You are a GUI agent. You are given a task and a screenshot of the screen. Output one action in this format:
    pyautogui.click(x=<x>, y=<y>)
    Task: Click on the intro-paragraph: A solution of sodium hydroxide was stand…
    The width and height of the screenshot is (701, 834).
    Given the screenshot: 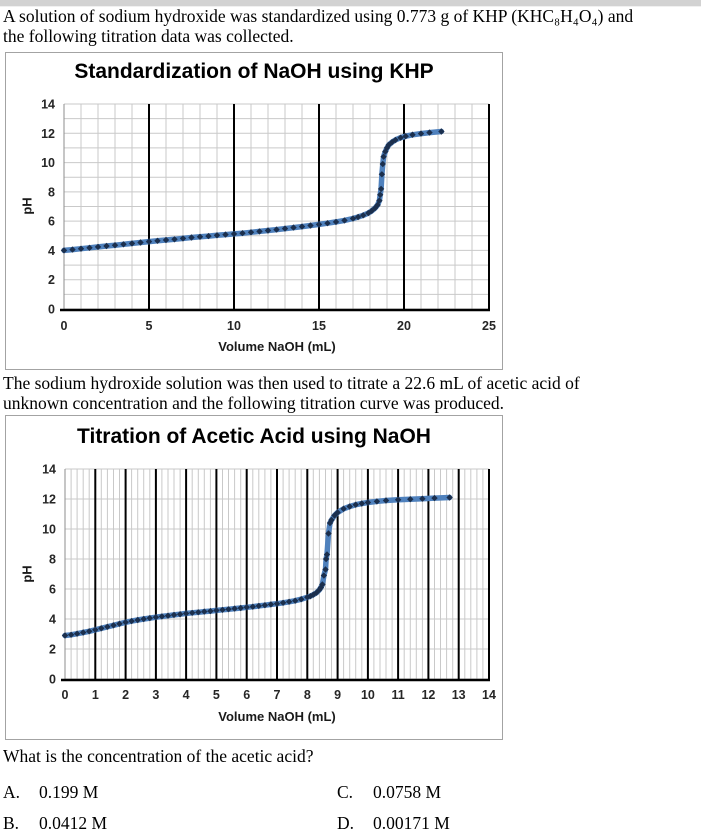 What is the action you would take?
    pyautogui.click(x=318, y=26)
    